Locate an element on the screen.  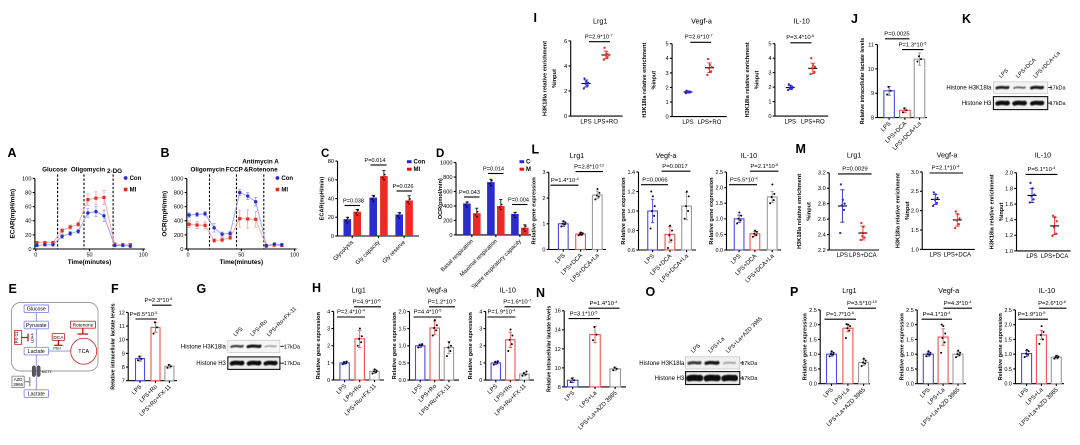
svg-text: Histone H3 is located at coordinates (977, 104).